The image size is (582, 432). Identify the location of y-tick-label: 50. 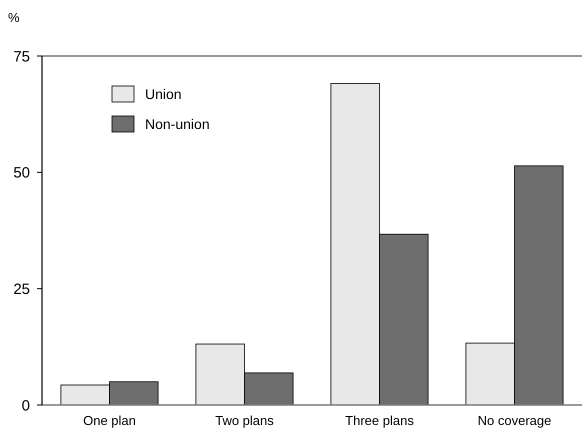
(21, 173).